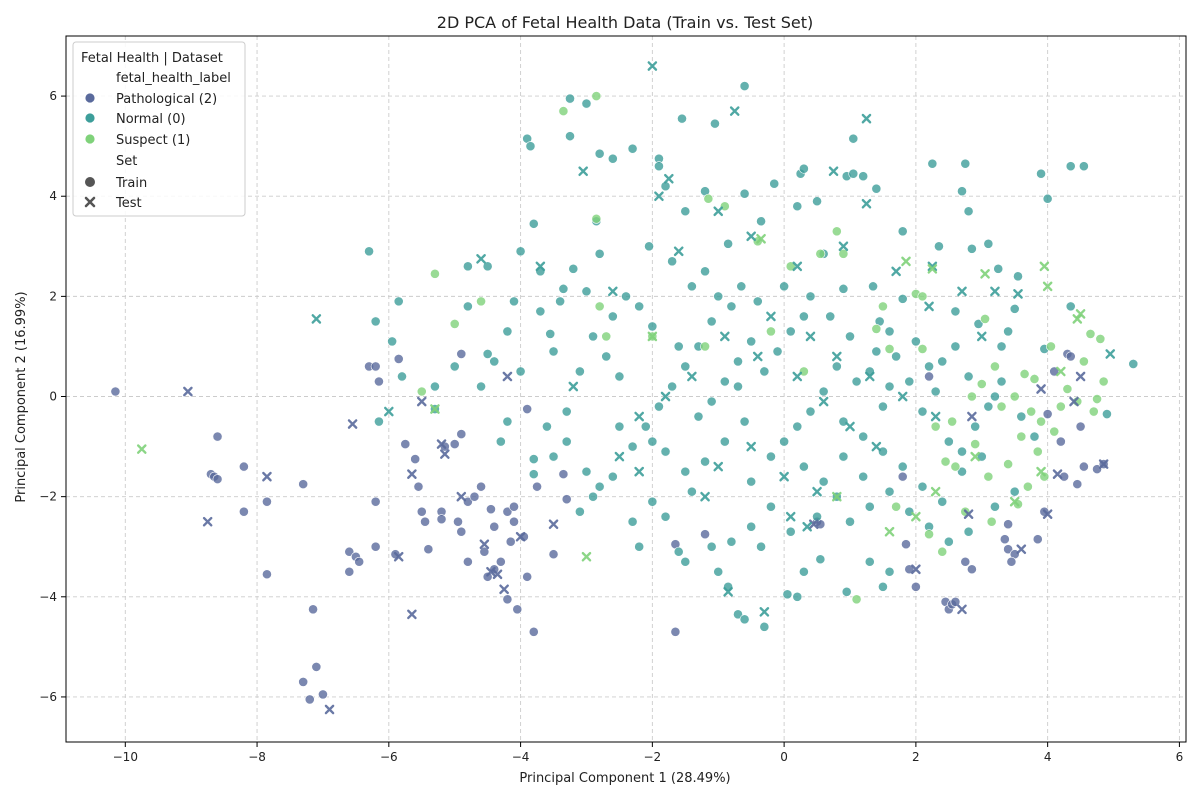 The image size is (1200, 800). I want to click on y-tick-label: 0, so click(53, 397).